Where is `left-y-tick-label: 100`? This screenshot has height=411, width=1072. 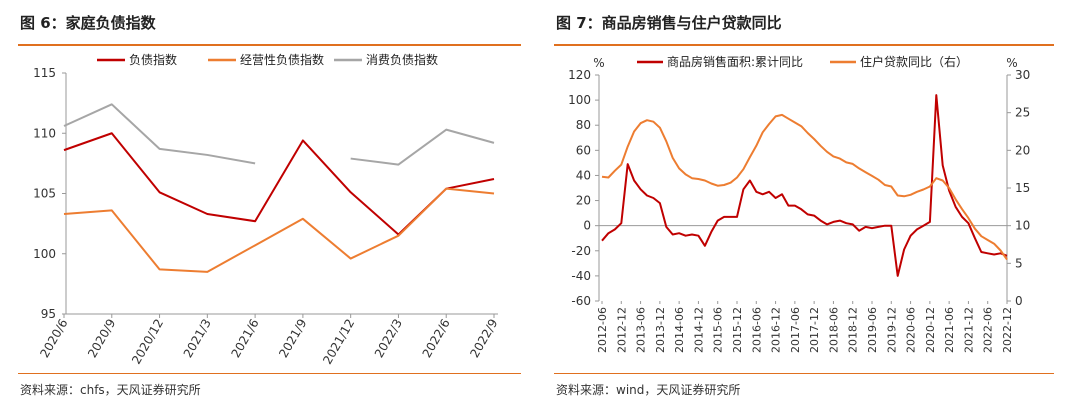 left-y-tick-label: 100 is located at coordinates (579, 100).